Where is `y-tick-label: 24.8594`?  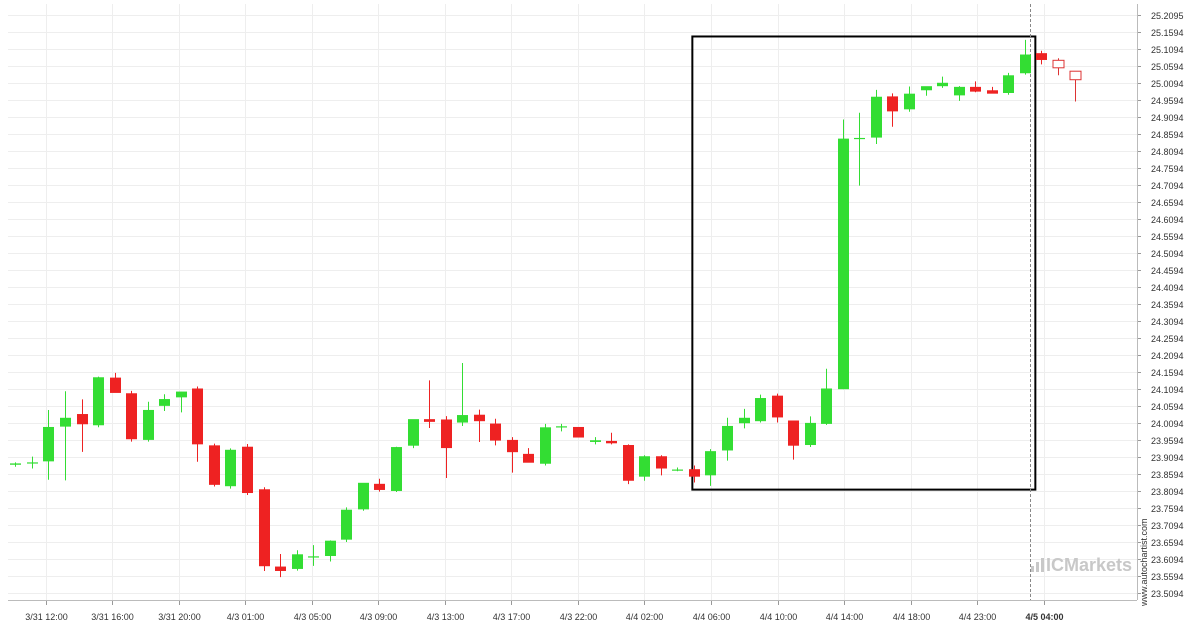
y-tick-label: 24.8594 is located at coordinates (1167, 135).